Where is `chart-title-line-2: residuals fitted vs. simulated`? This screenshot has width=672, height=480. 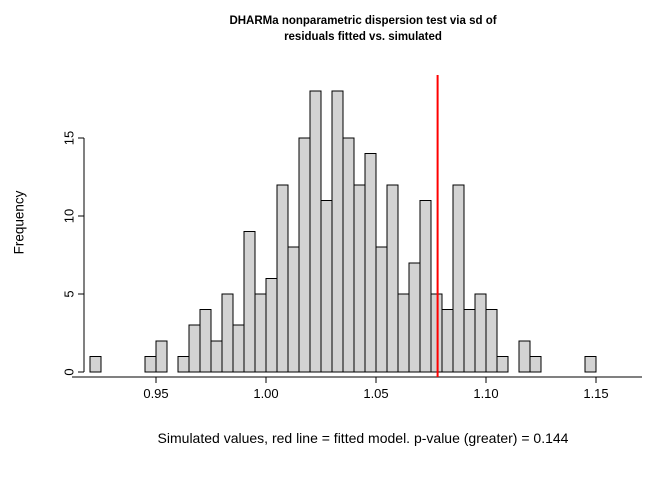 chart-title-line-2: residuals fitted vs. simulated is located at coordinates (363, 37).